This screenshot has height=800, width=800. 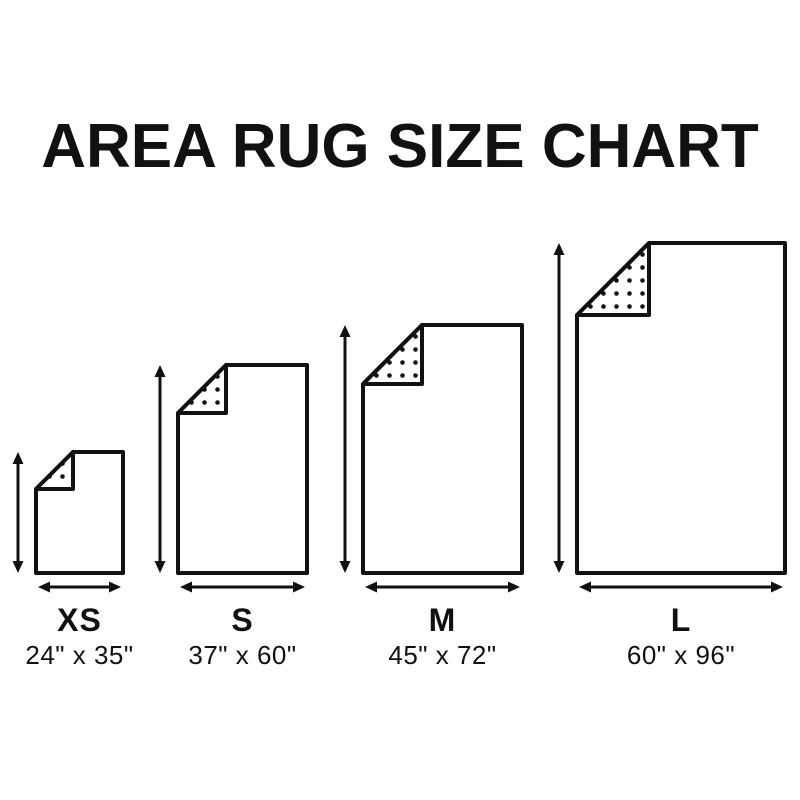 I want to click on rug-illustration-s, so click(x=231, y=478).